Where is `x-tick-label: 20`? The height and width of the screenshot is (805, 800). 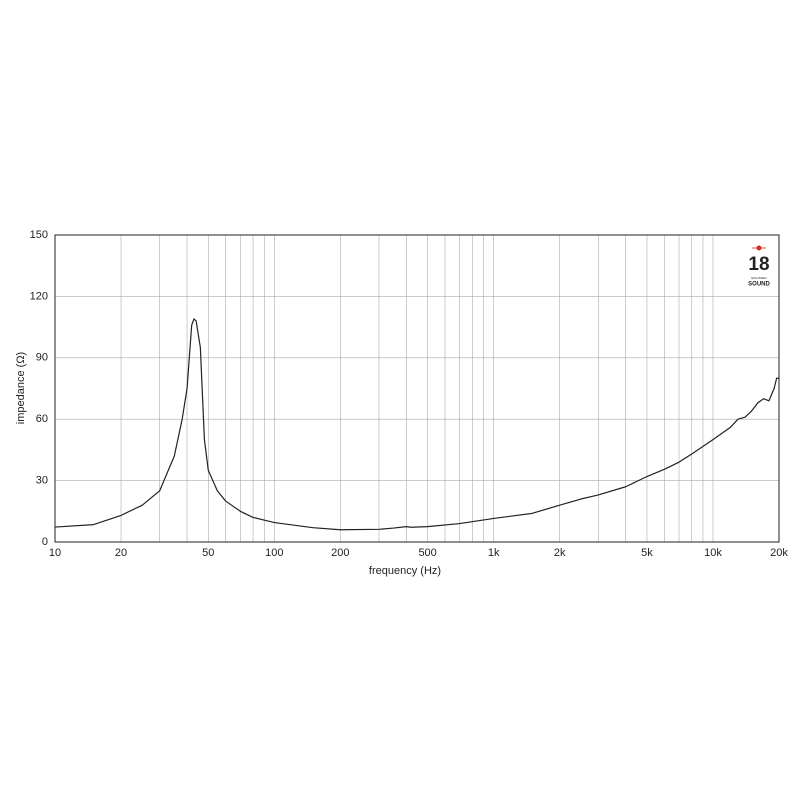
x-tick-label: 20 is located at coordinates (121, 553).